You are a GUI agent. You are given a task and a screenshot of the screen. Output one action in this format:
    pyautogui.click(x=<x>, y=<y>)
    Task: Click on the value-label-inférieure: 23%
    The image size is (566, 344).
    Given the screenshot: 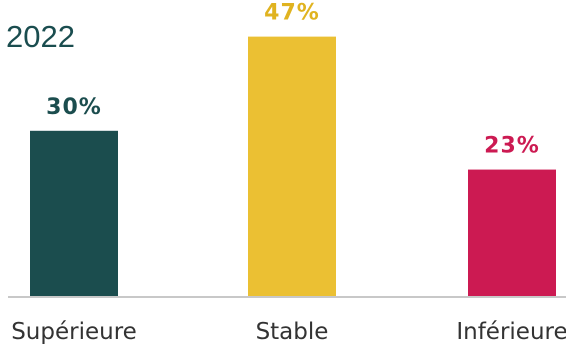 What is the action you would take?
    pyautogui.click(x=512, y=146)
    